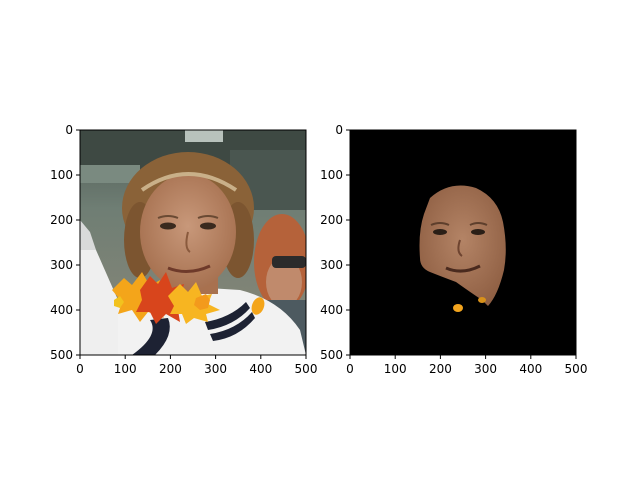 The width and height of the screenshot is (640, 480). Describe the element at coordinates (331, 265) in the screenshot. I see `mask-y-tick-label: 300` at that location.